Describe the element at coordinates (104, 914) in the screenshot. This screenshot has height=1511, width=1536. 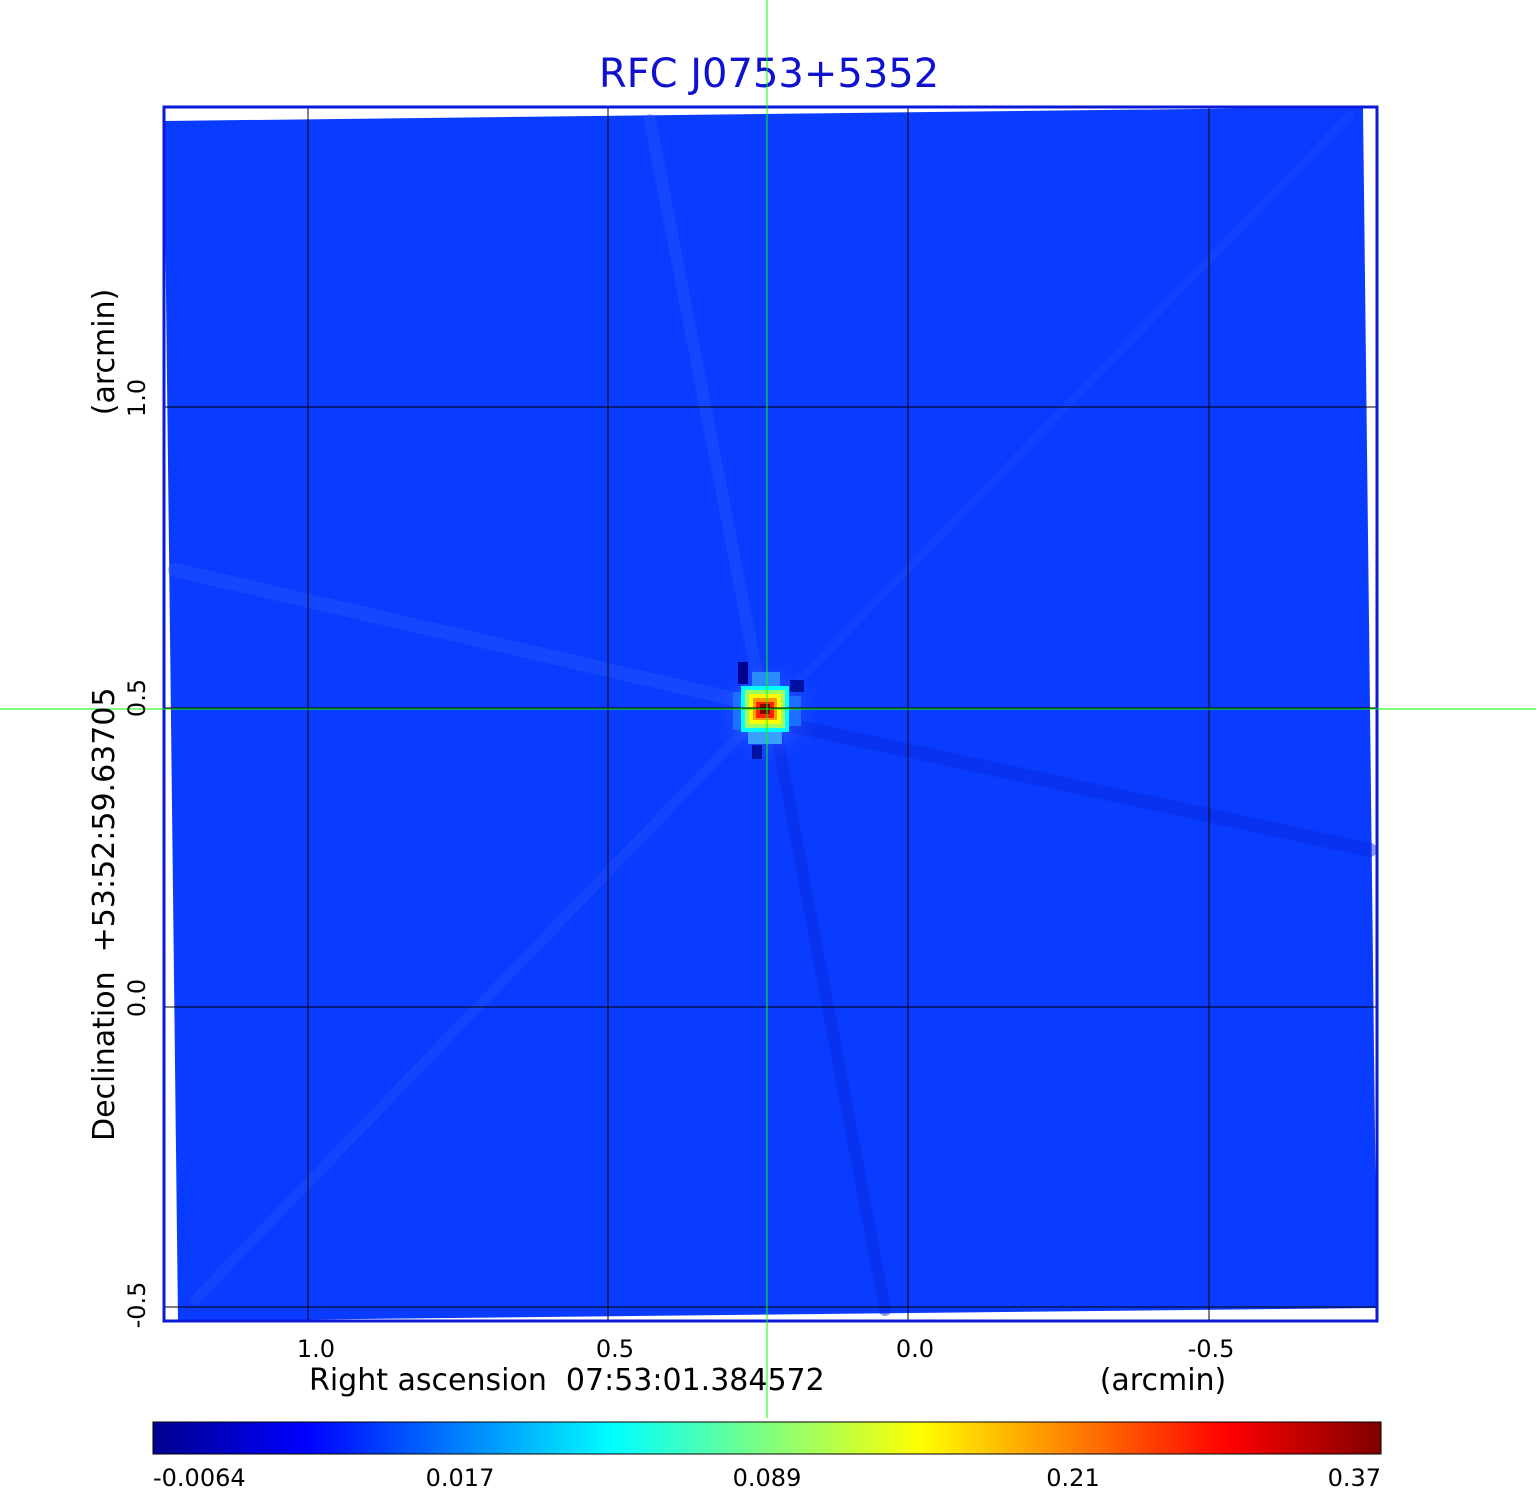
I see `y-axis-label: Declination +53:52:59.63705` at that location.